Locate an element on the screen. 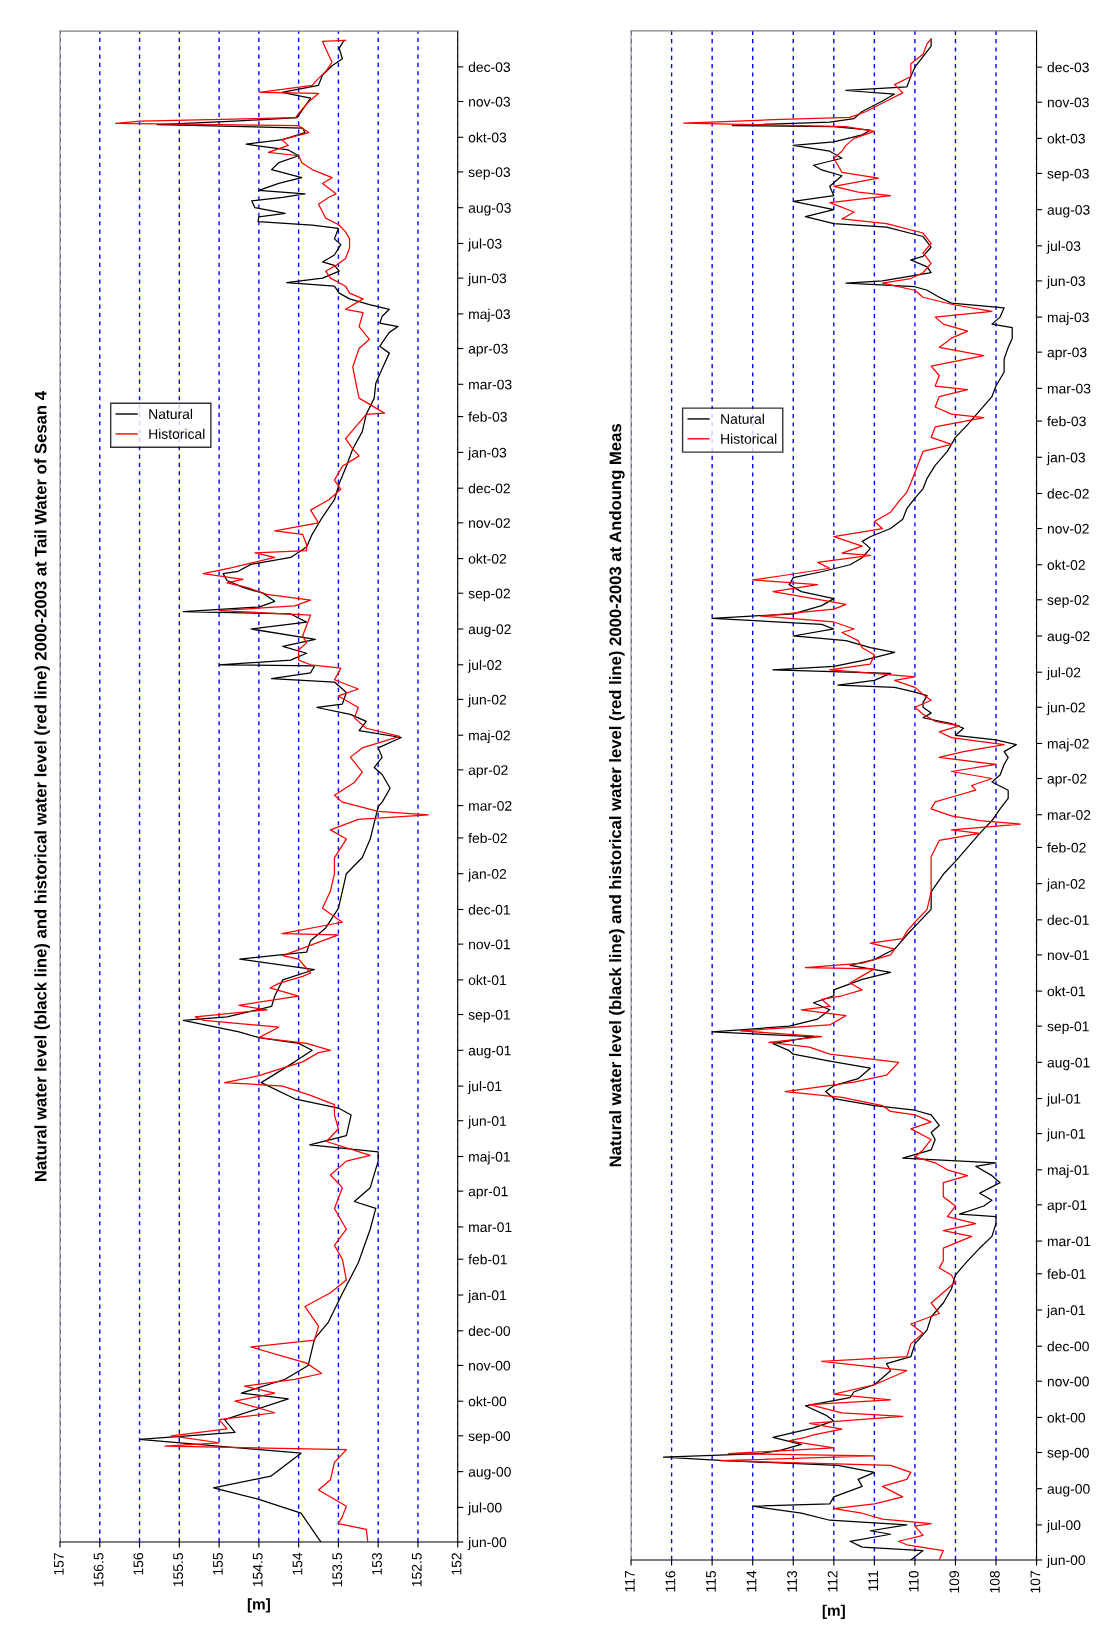 Image resolution: width=1111 pixels, height=1645 pixels. y-tick-label: mar-02 is located at coordinates (1069, 815).